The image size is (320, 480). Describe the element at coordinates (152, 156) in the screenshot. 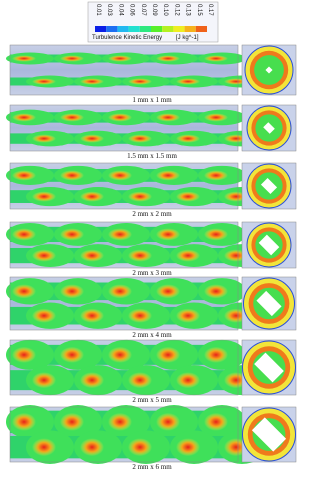

I see `caption: 1.5 mm x 1.5 mm` at that location.